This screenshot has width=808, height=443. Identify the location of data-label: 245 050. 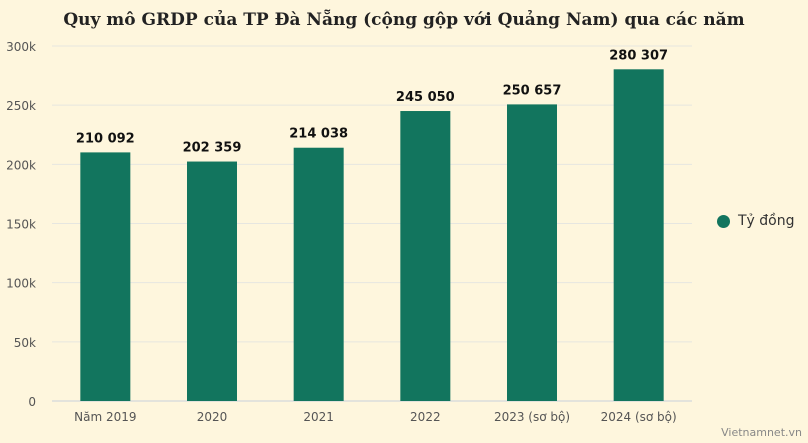
(425, 97).